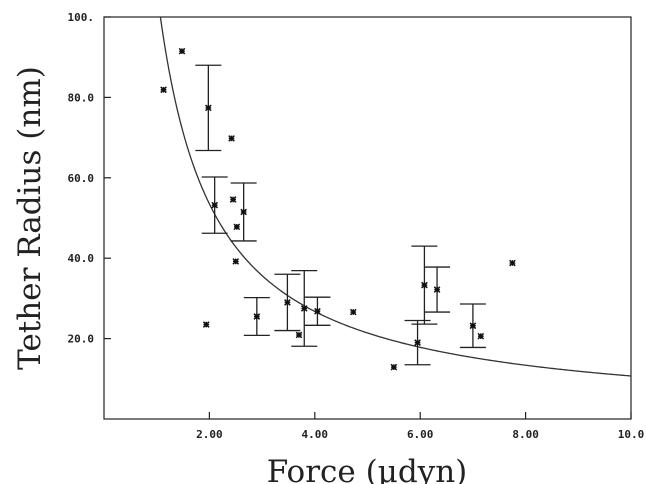  I want to click on x-tick-label: 8.00, so click(525, 434).